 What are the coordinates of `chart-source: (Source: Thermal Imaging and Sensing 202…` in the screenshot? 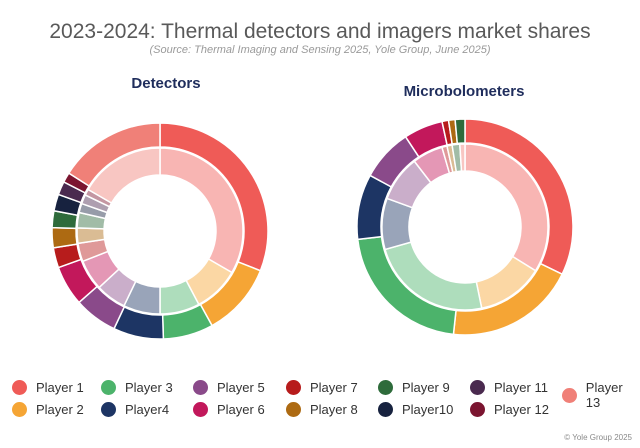 It's located at (320, 50).